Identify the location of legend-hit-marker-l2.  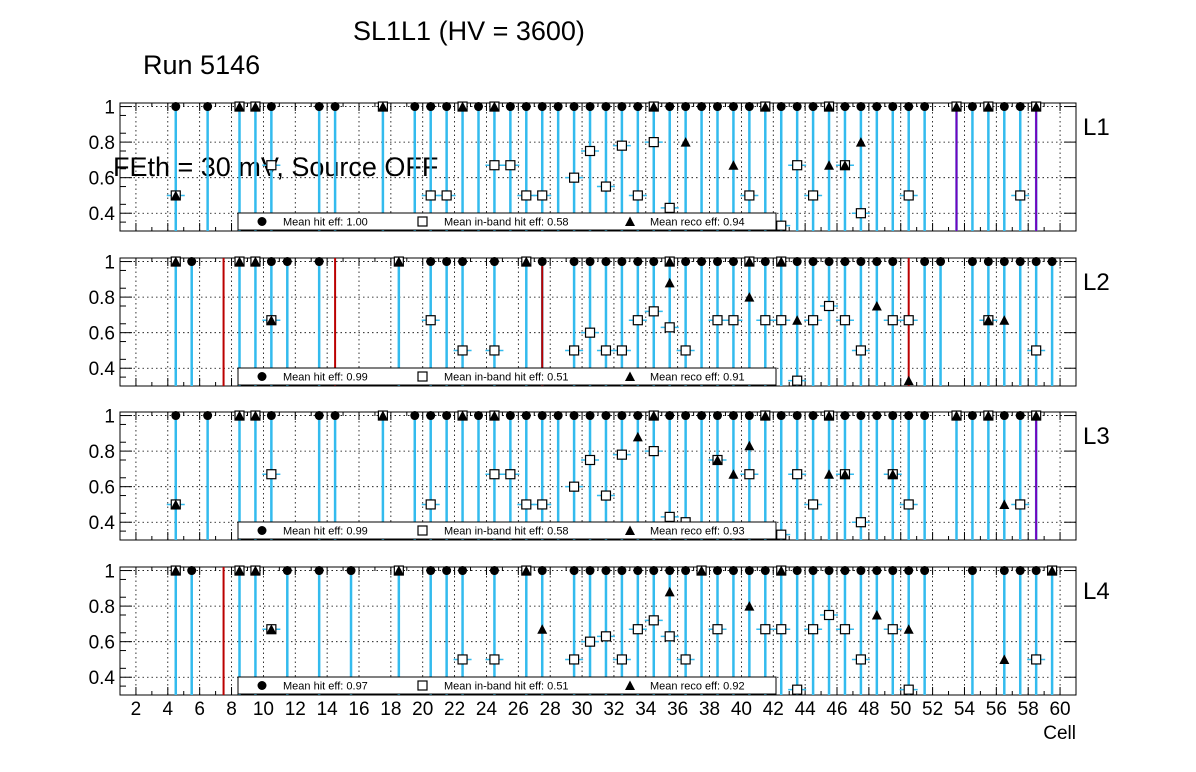
(262, 376).